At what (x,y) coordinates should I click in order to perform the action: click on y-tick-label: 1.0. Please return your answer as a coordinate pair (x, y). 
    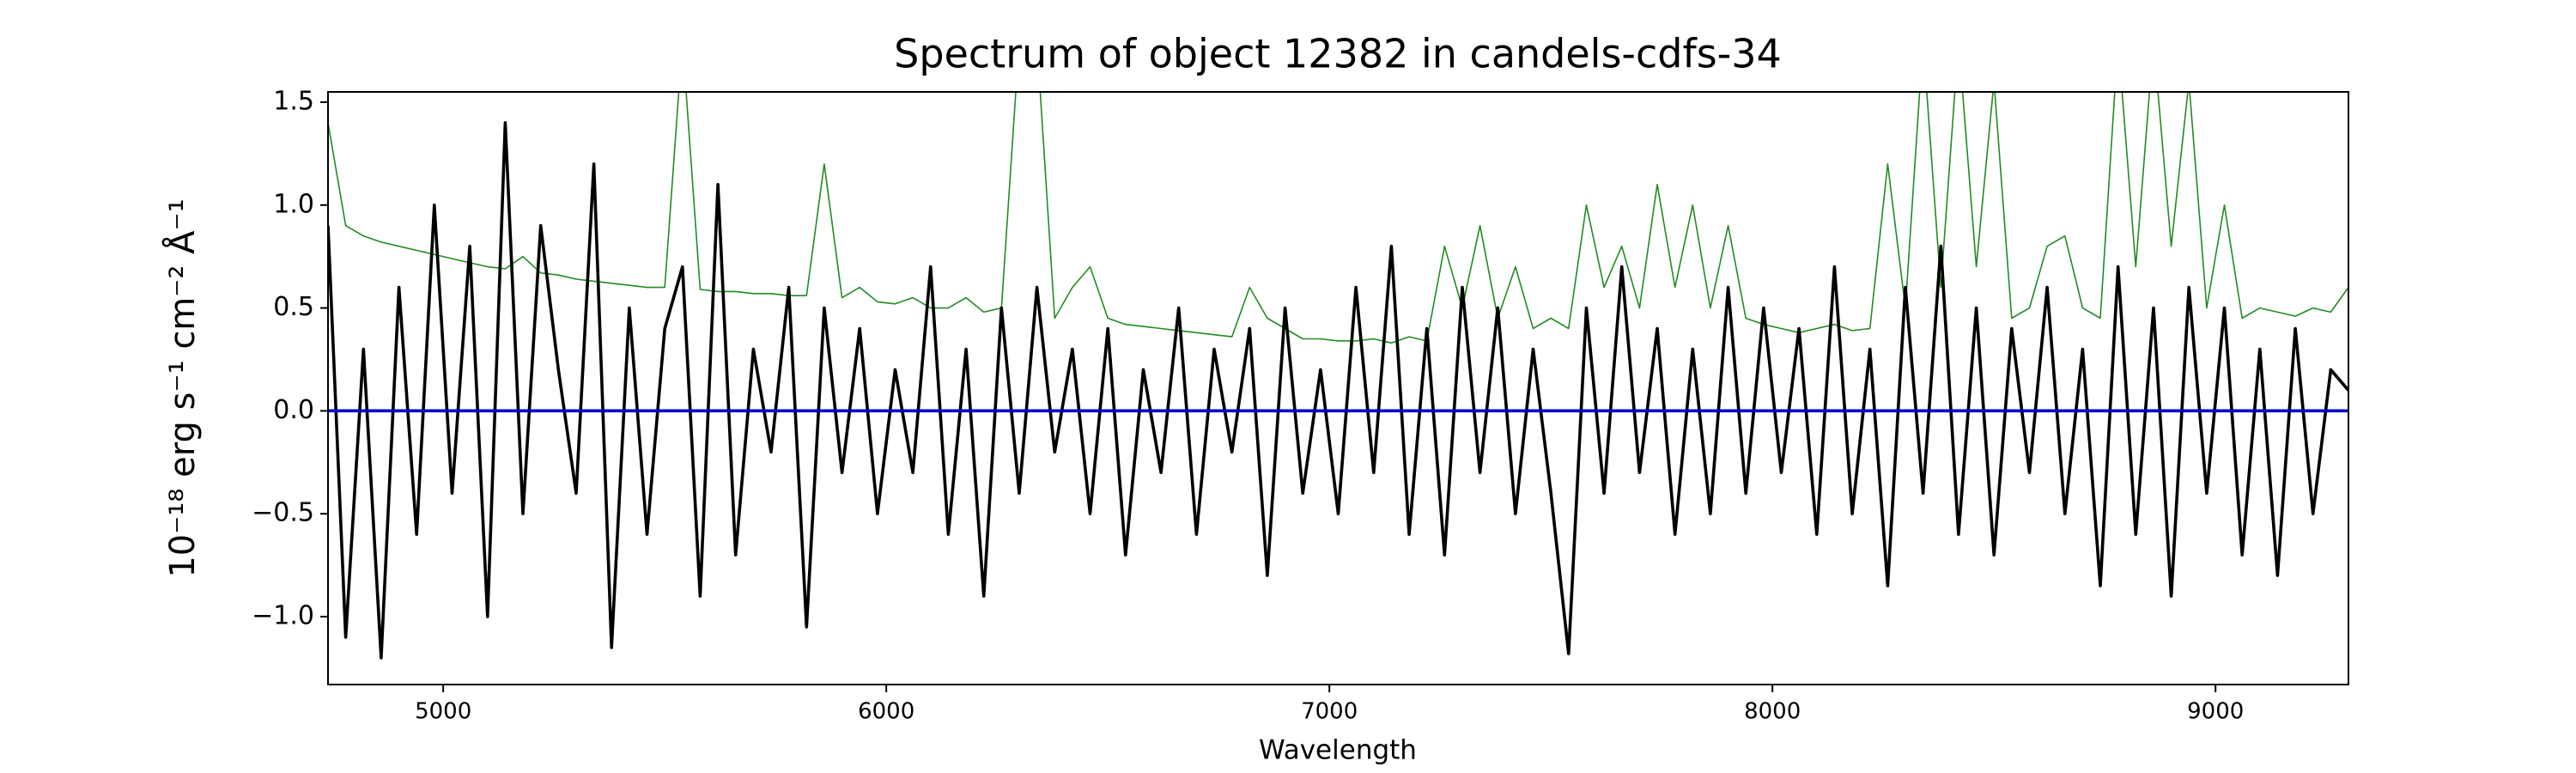
    Looking at the image, I should click on (293, 204).